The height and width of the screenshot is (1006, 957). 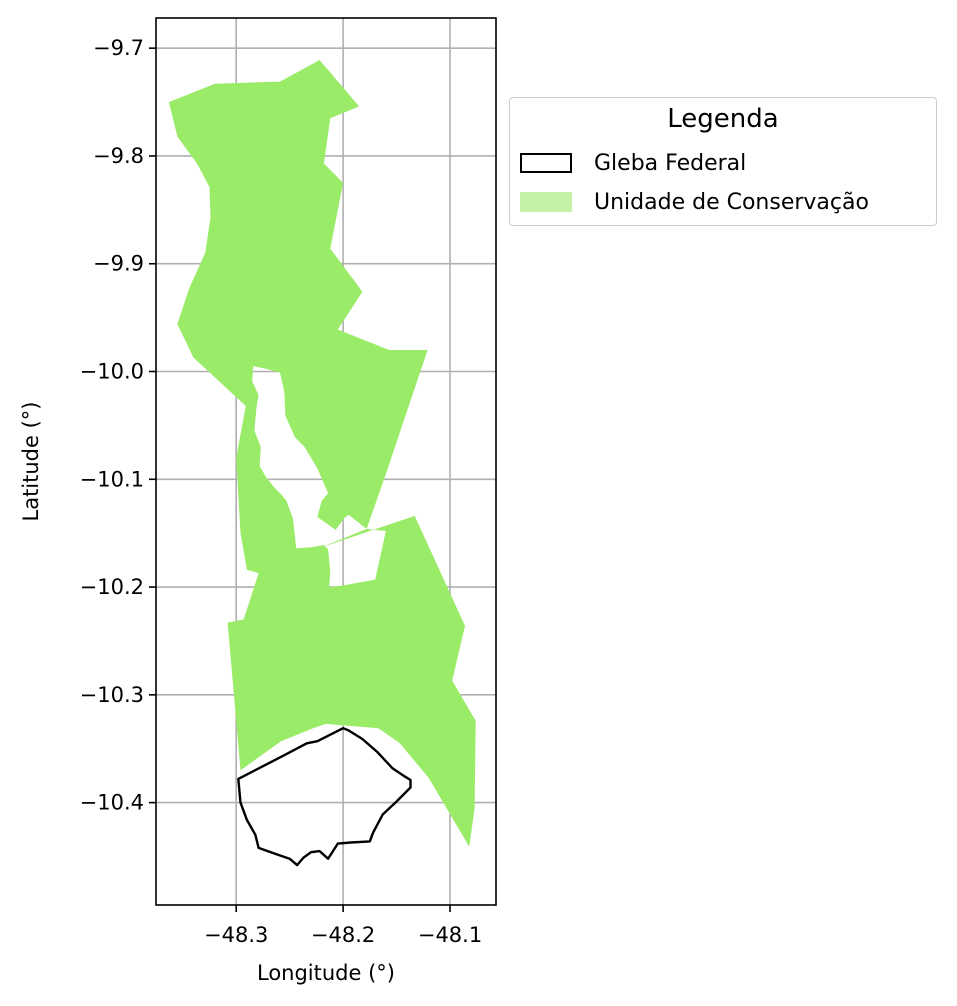 I want to click on gleba-federal-polygon, so click(x=324, y=797).